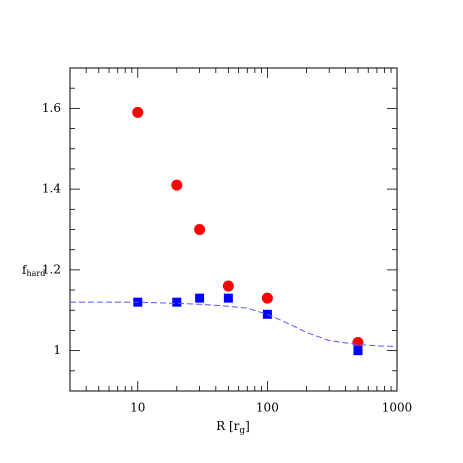  I want to click on y-axis-label: fhard, so click(33, 271).